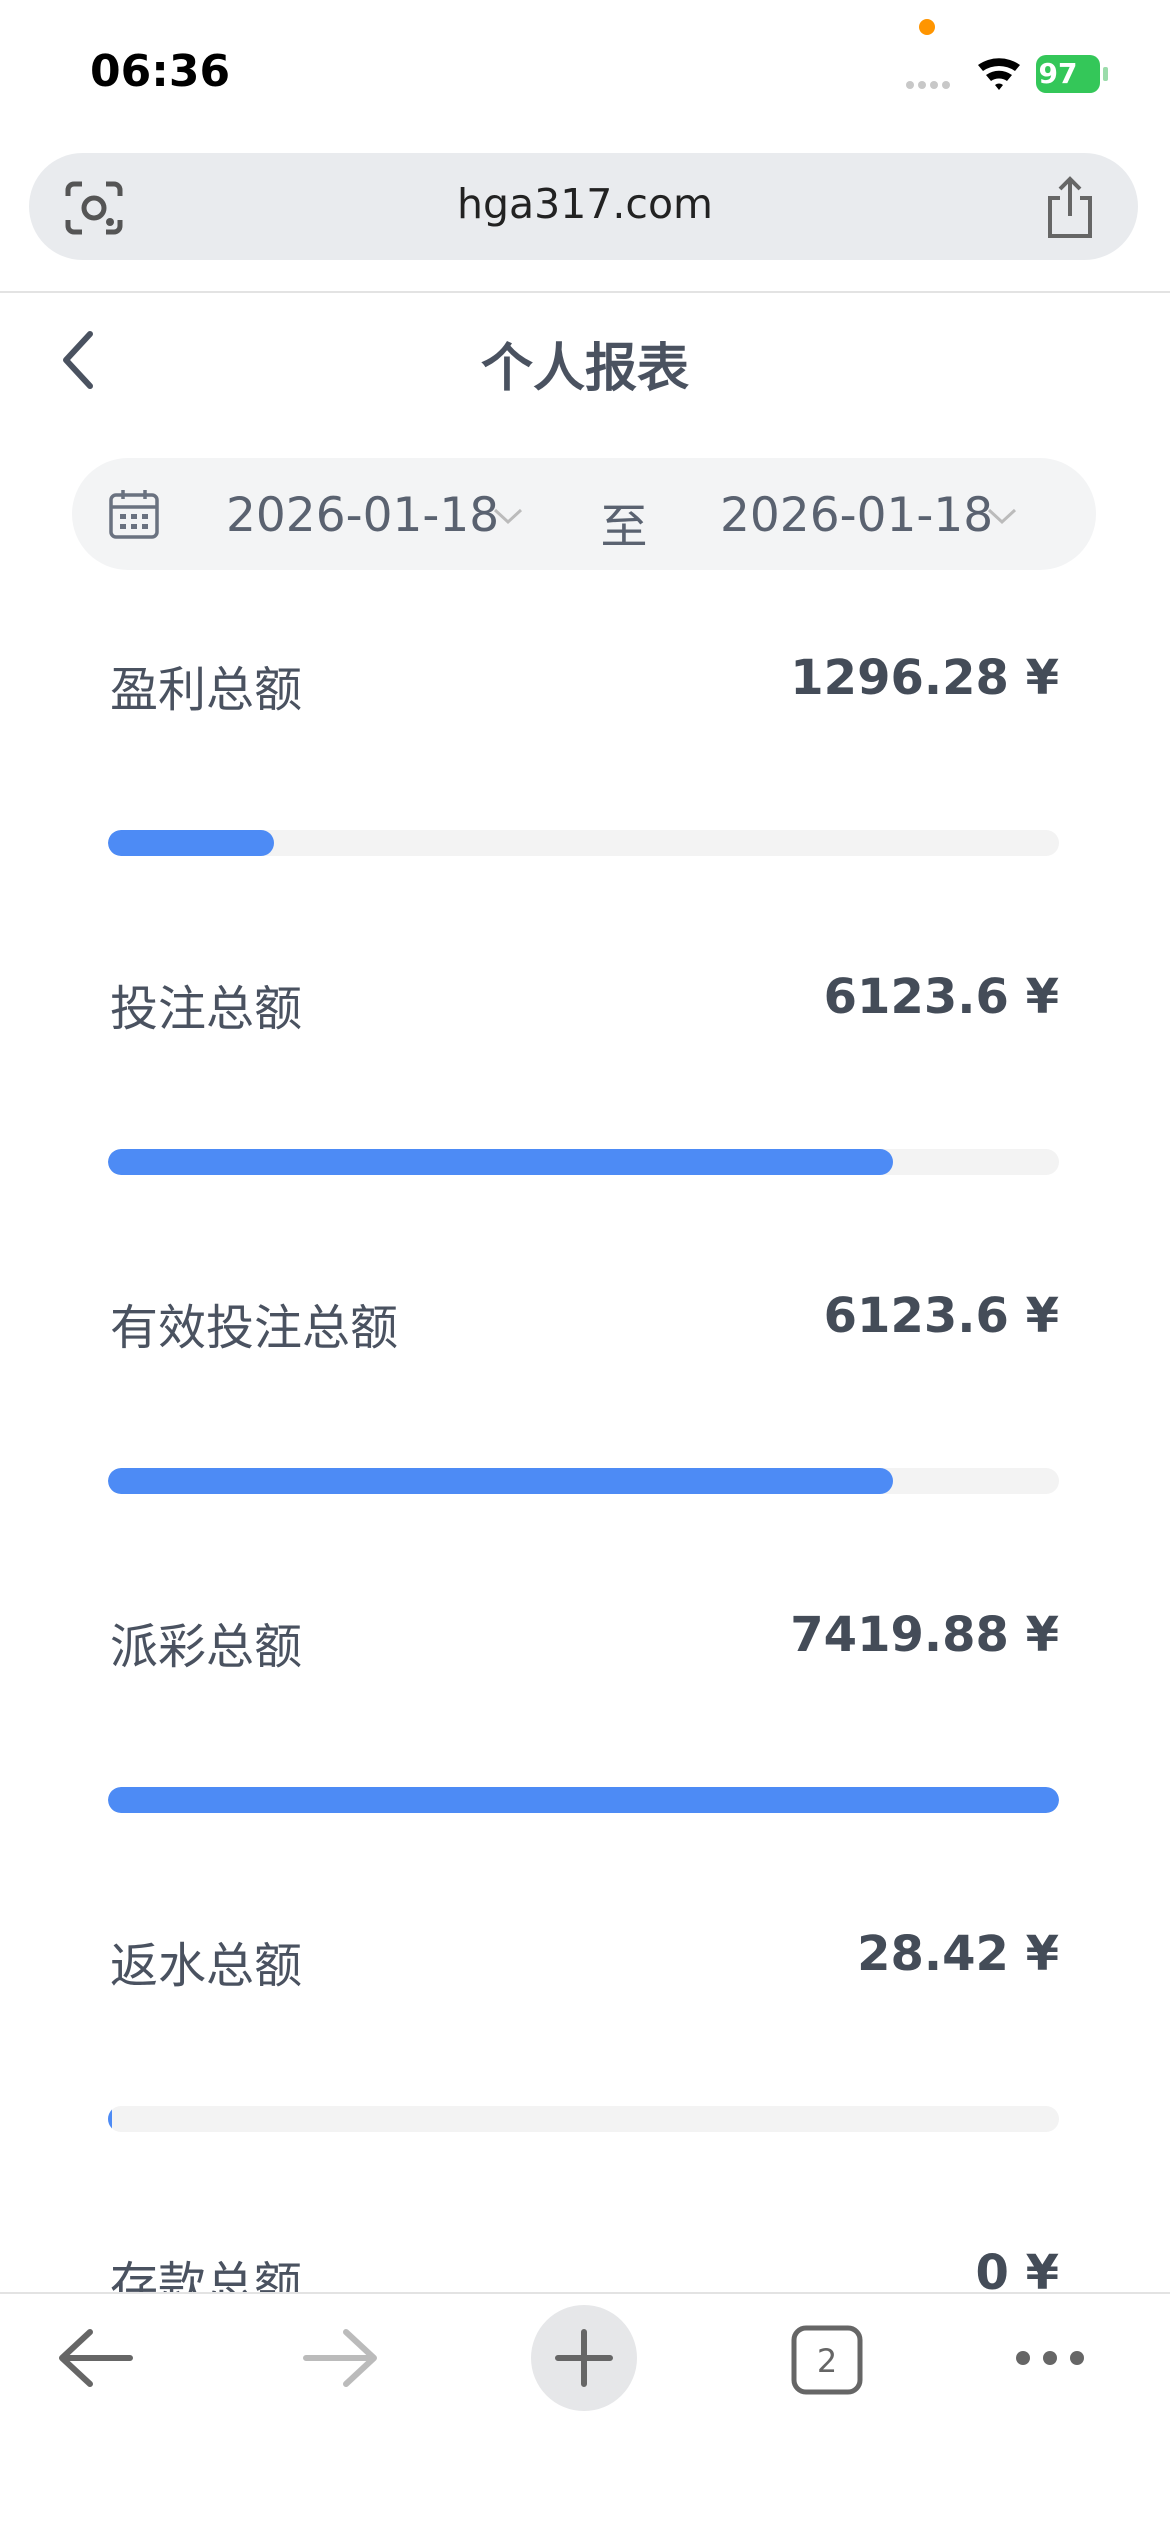 The width and height of the screenshot is (1170, 2534). Describe the element at coordinates (571, 2358) in the screenshot. I see `toolbar-icons` at that location.